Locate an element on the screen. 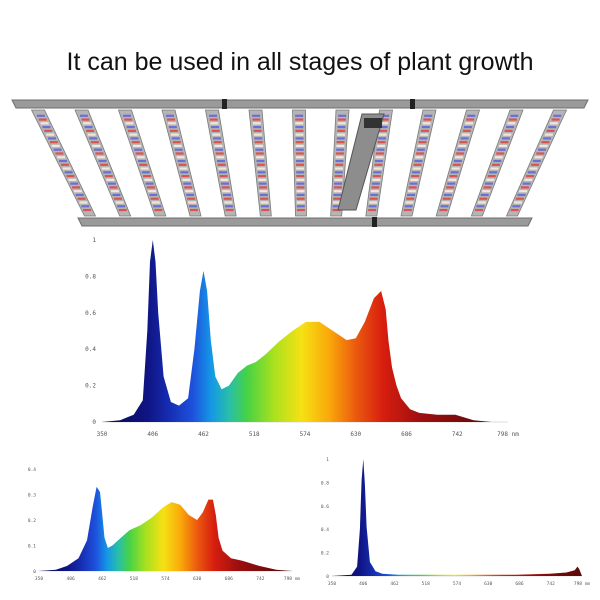  y-tick-label: 0.3 is located at coordinates (32, 496).